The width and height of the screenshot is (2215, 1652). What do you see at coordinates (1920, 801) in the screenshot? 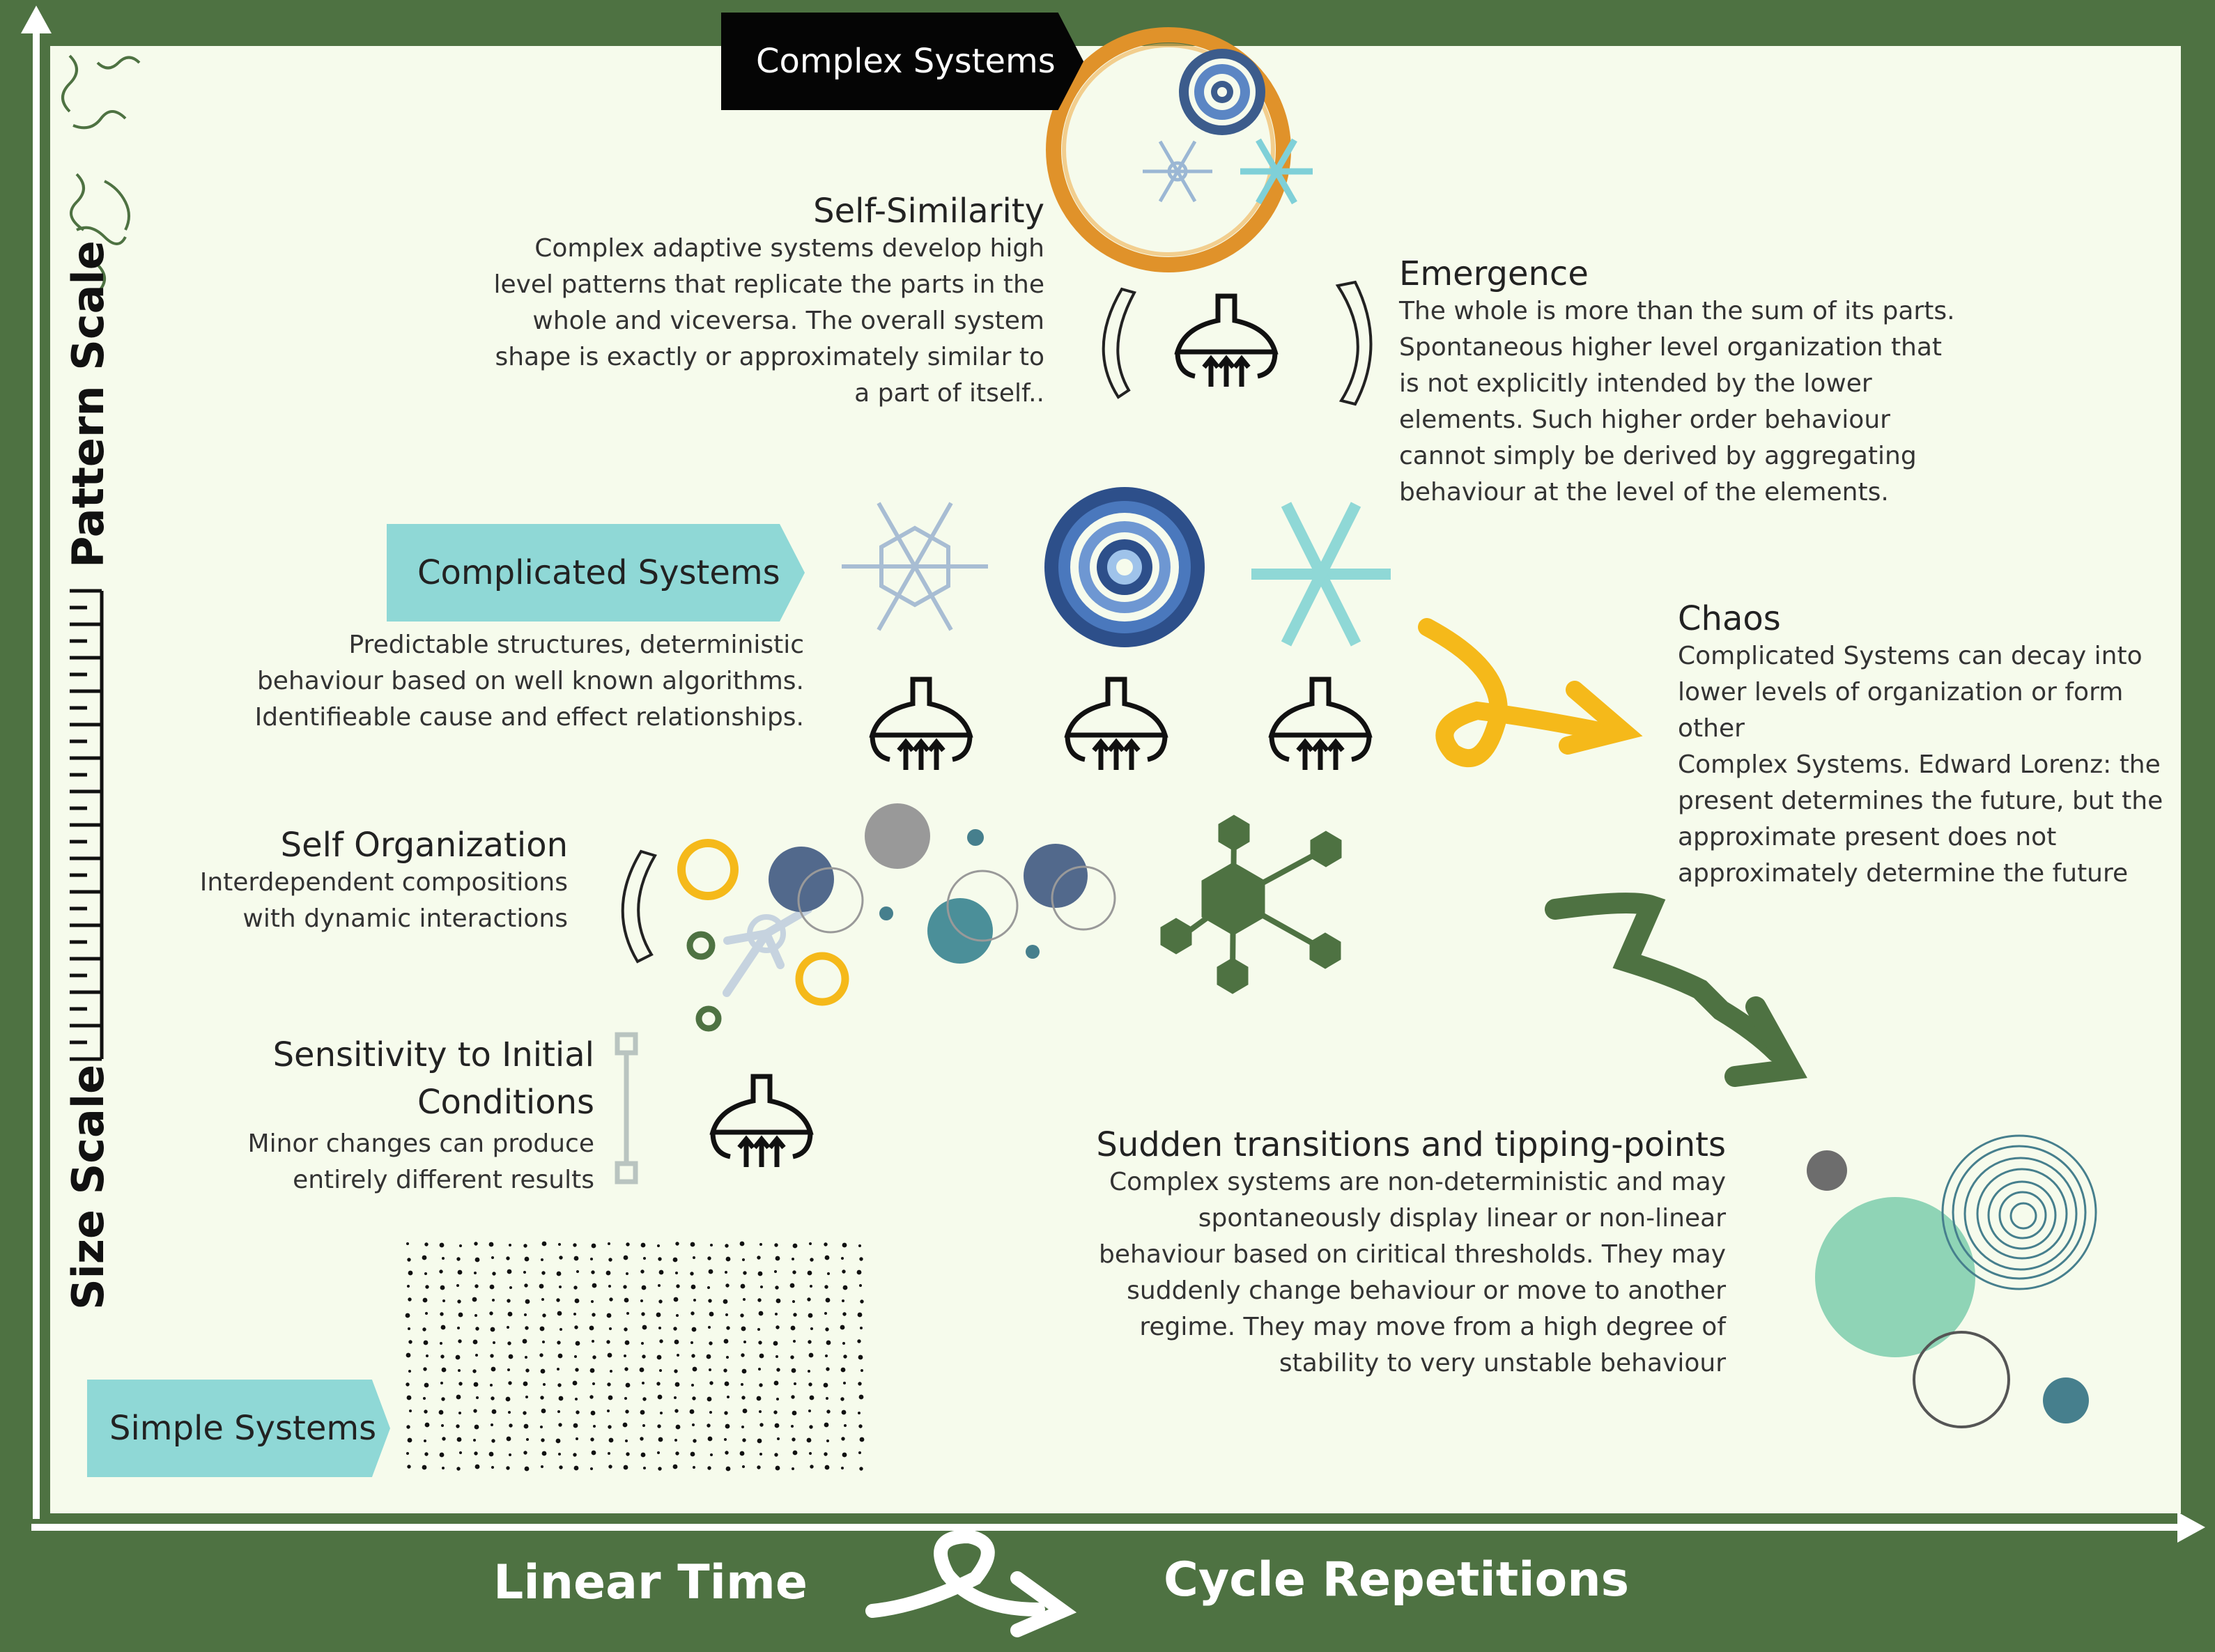
I see `chaos-line: present determines the future, but the` at bounding box center [1920, 801].